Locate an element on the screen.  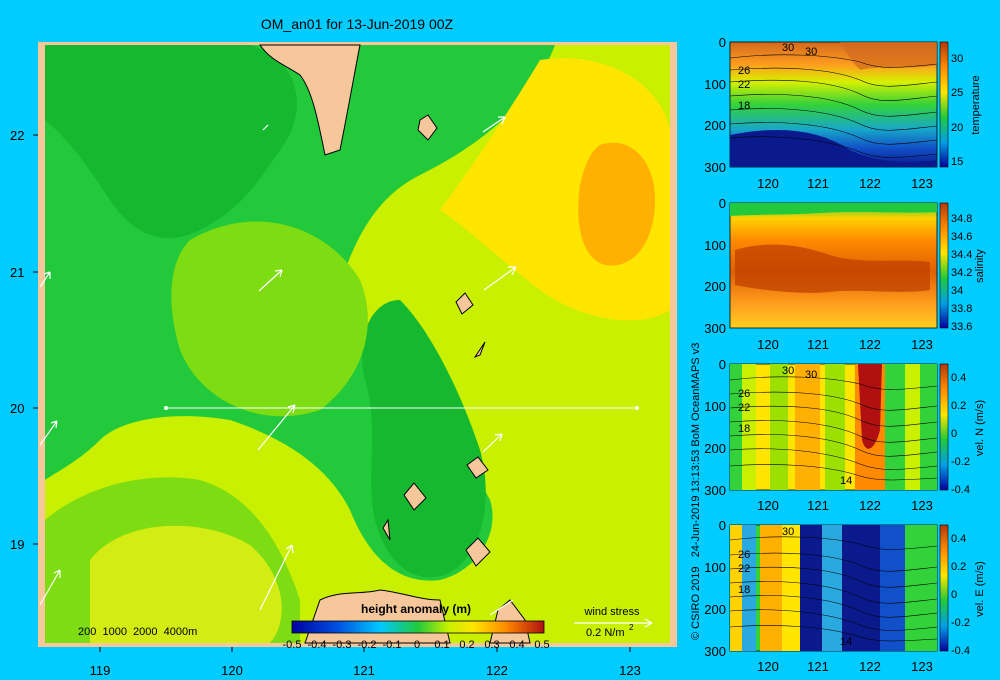
map-y-tick: 20 is located at coordinates (17, 408).